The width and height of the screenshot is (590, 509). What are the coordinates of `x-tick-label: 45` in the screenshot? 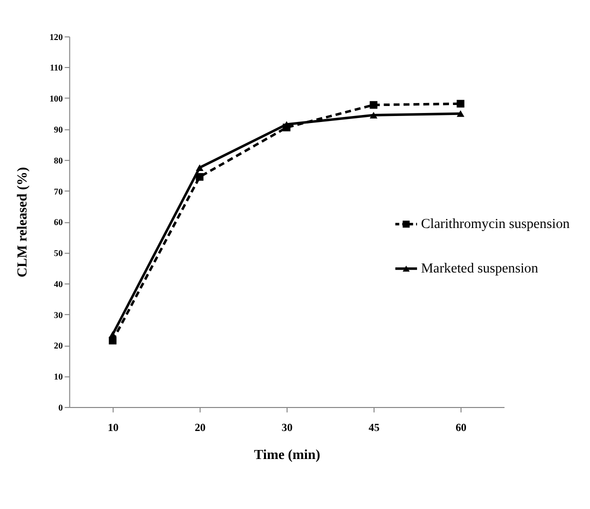 It's located at (374, 428).